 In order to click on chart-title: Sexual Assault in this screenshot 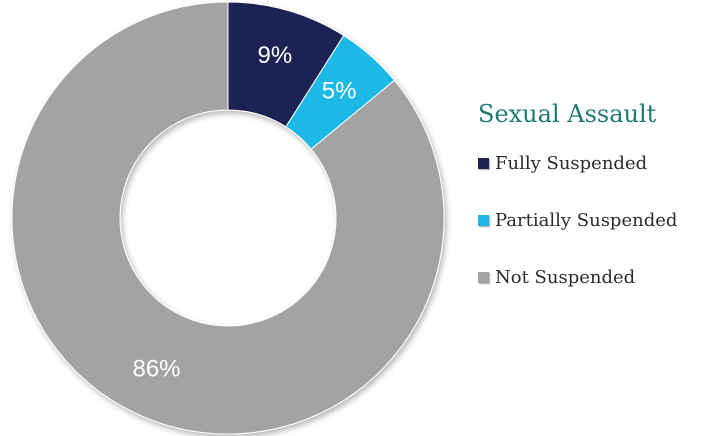, I will do `click(567, 114)`.